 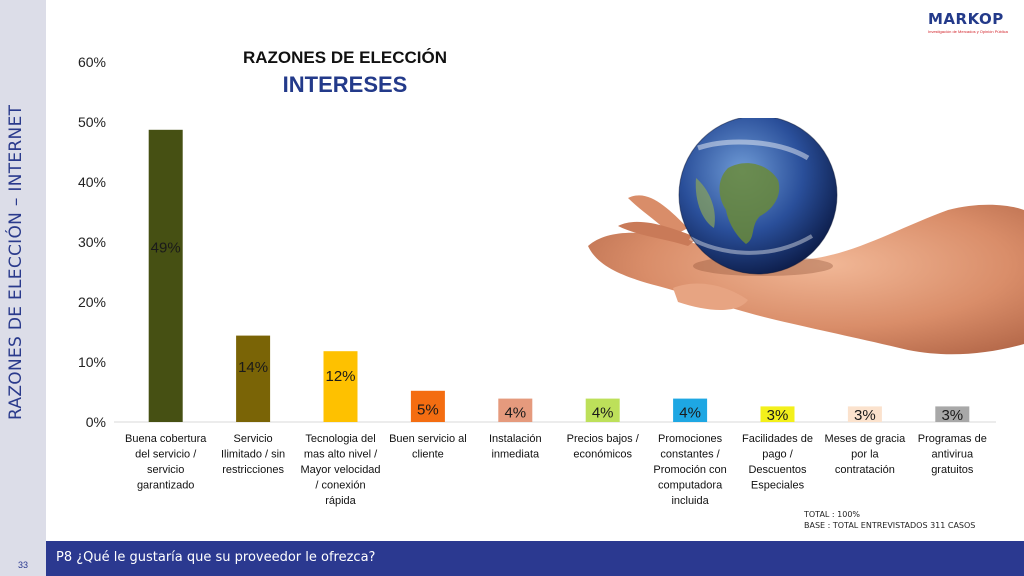 I want to click on y-tick-label: 30%, so click(x=92, y=242).